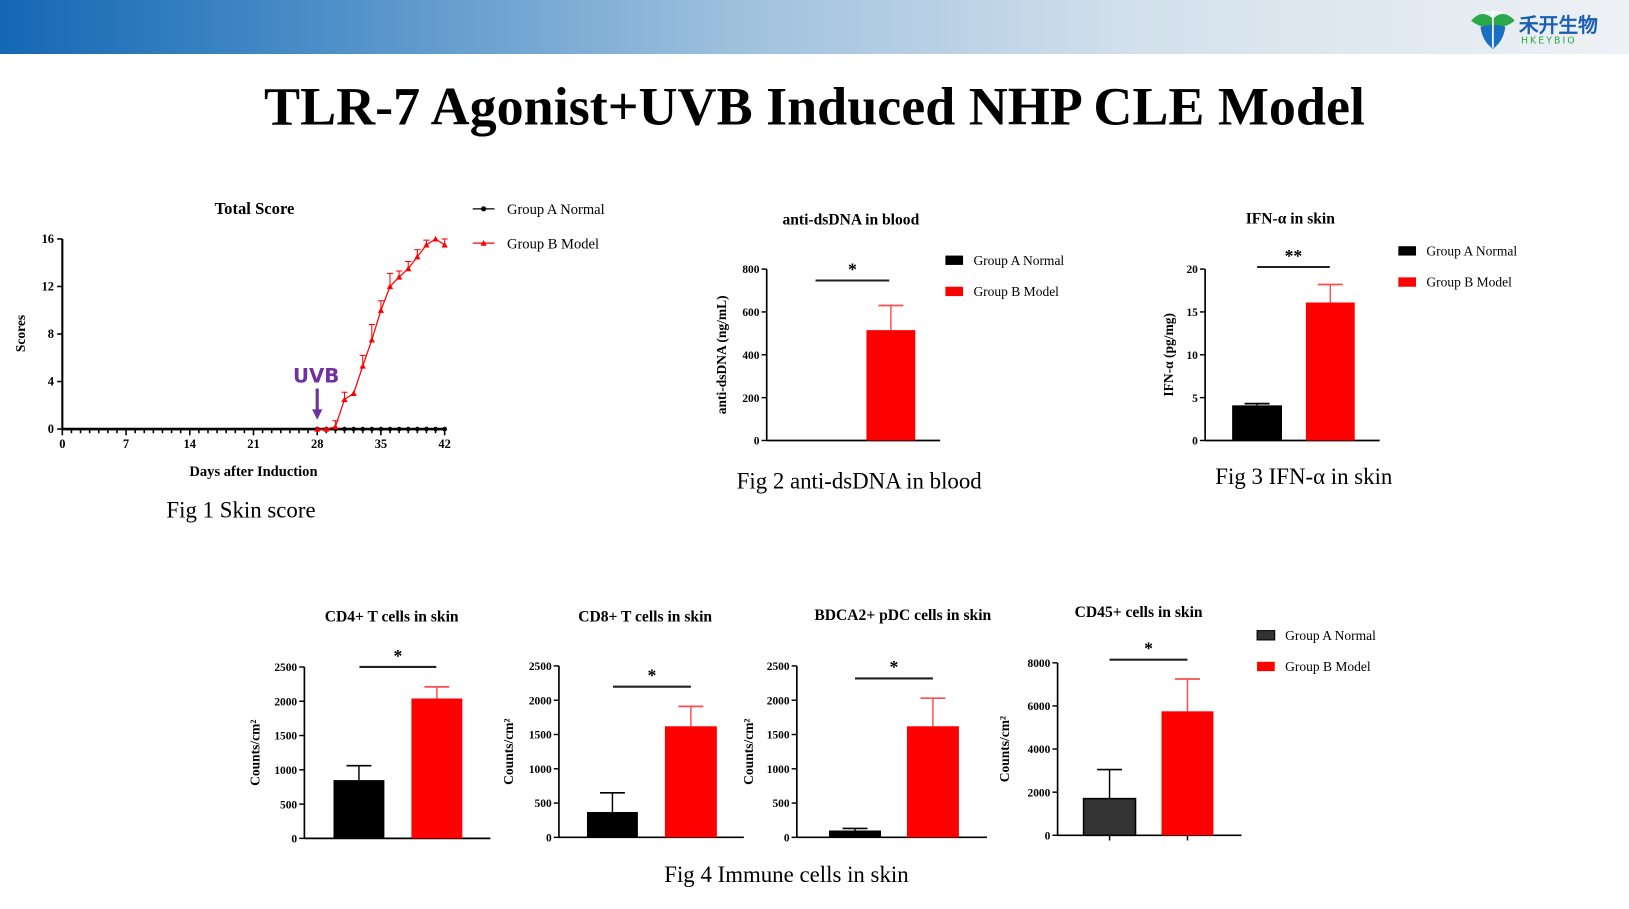 The width and height of the screenshot is (1629, 909). Describe the element at coordinates (1304, 476) in the screenshot. I see `caption-fig3: Fig 3 IFN-α in skin` at that location.